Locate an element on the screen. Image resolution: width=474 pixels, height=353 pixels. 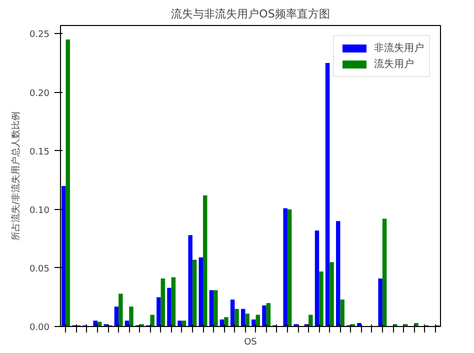
y-tick-label: 0.05 is located at coordinates (39, 269).